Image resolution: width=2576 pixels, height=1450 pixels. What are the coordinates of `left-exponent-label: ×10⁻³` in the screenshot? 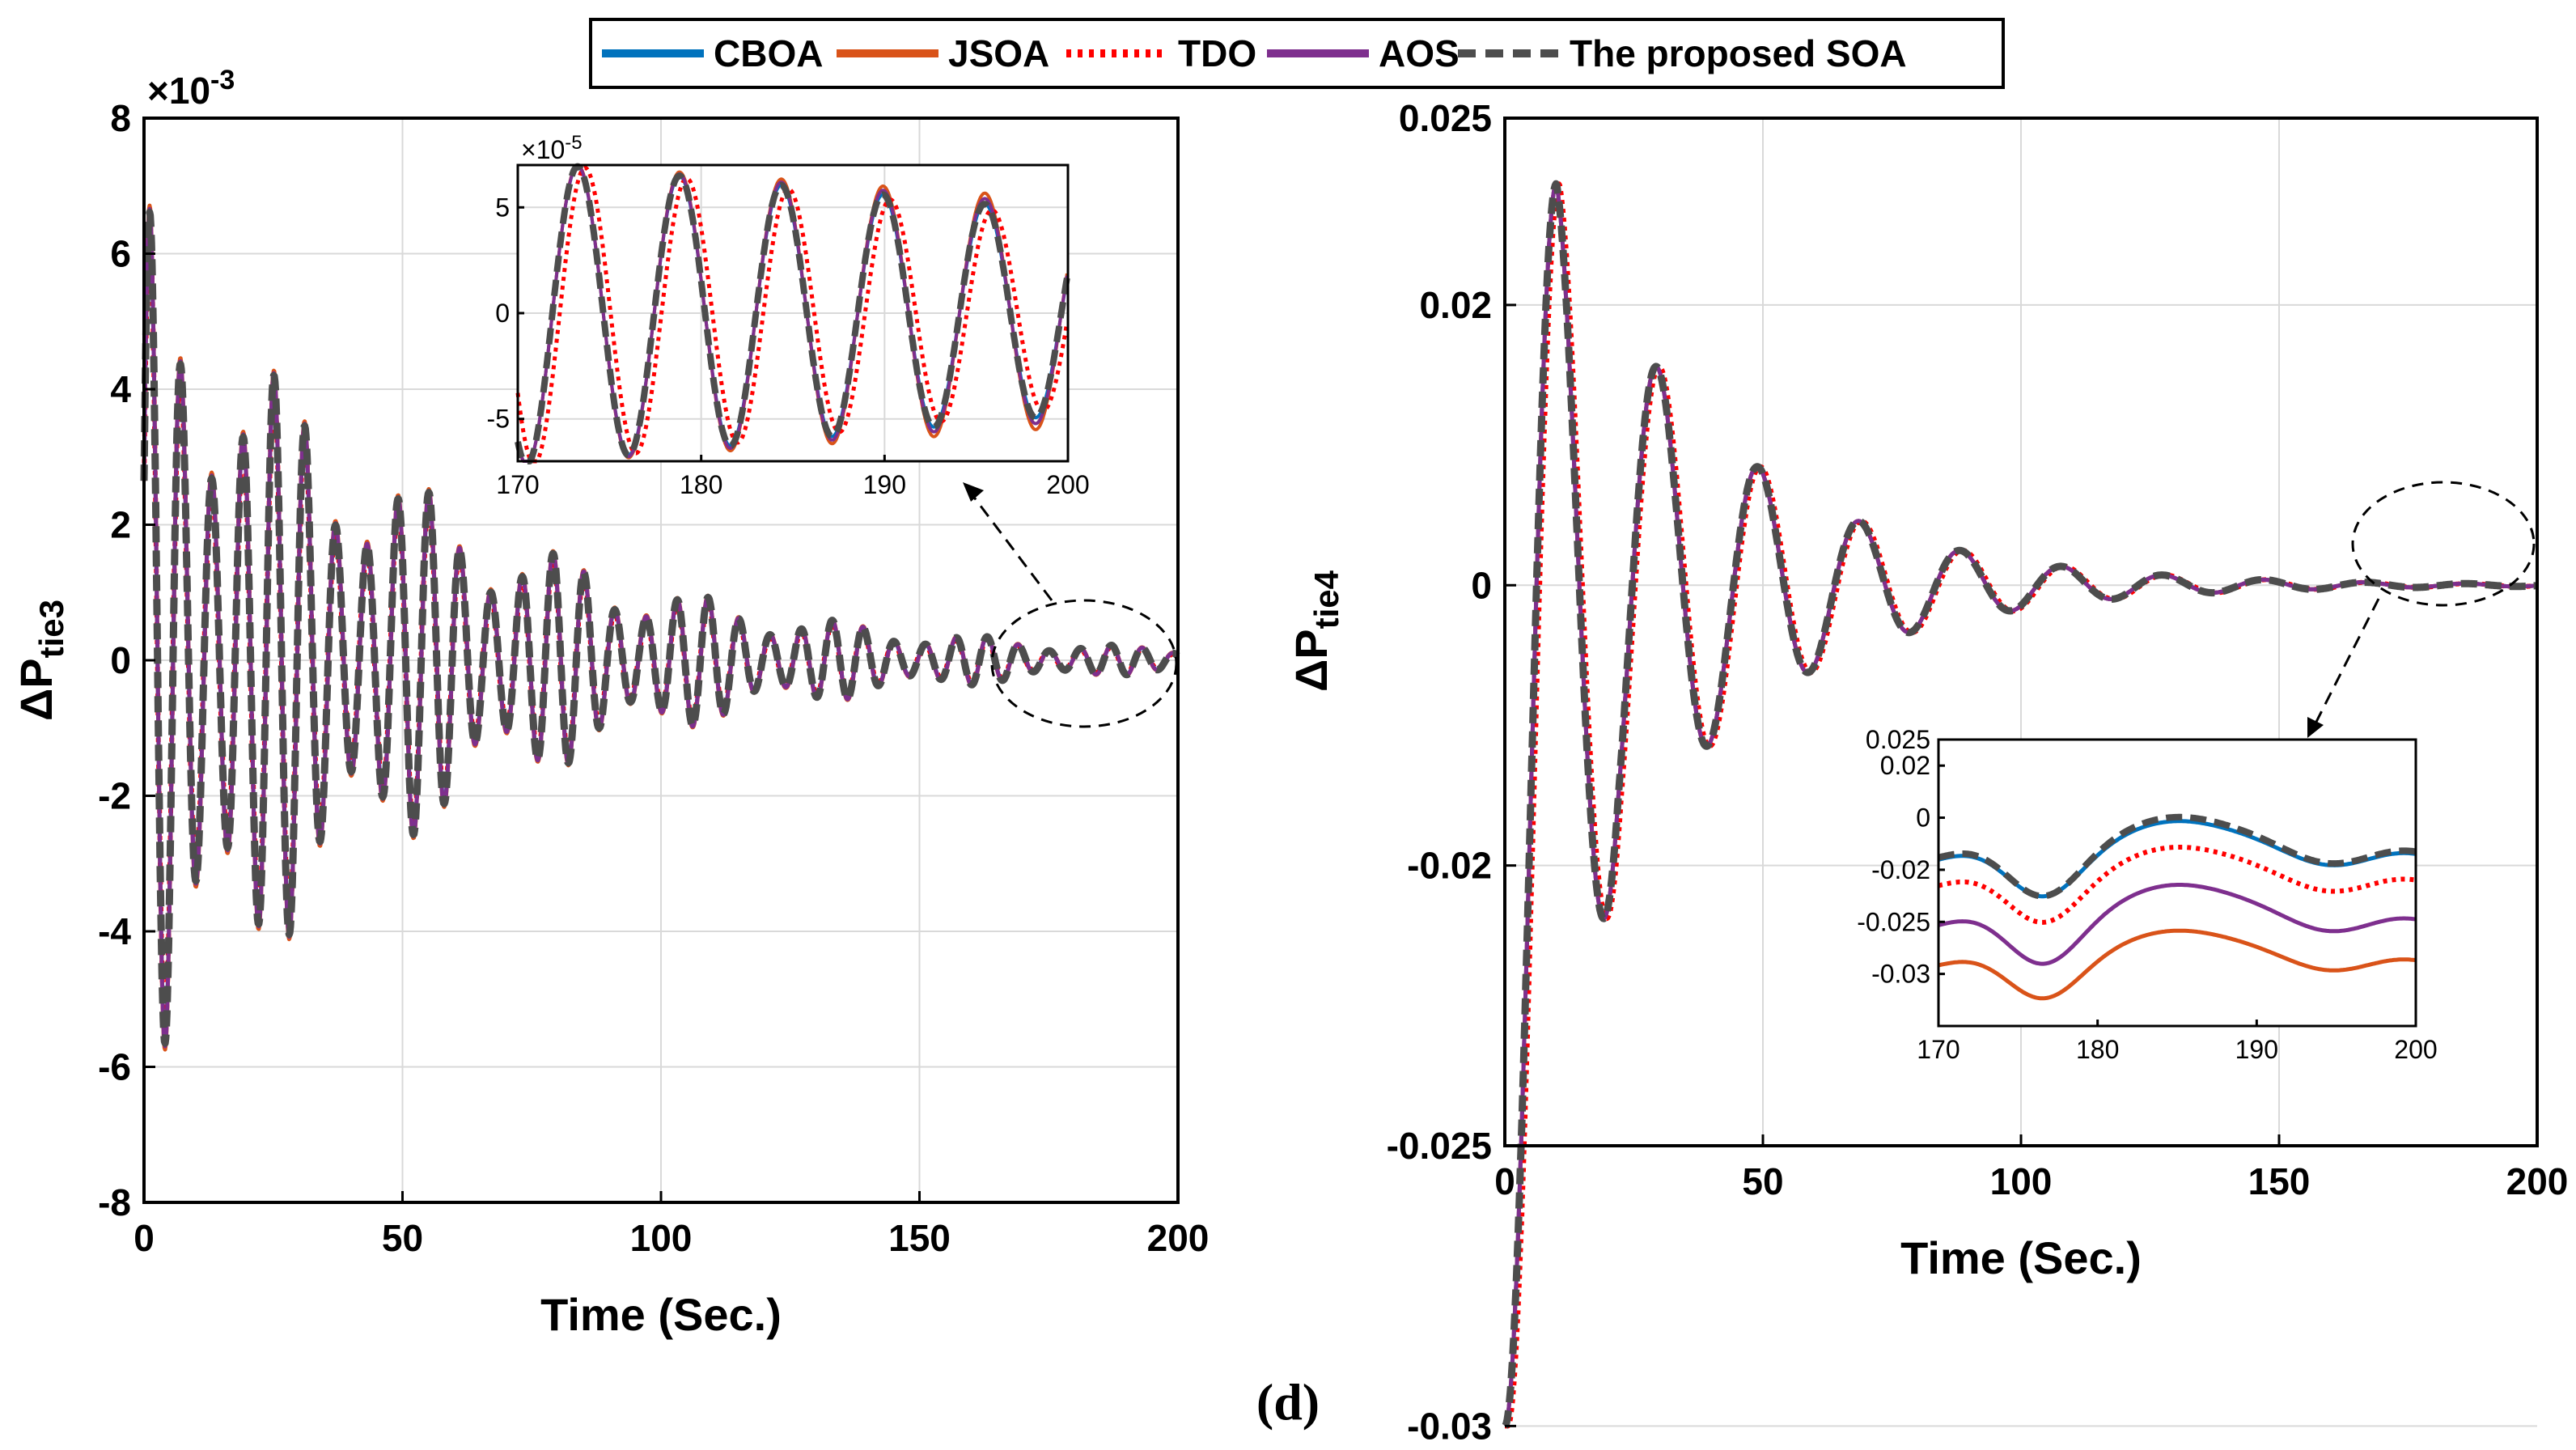 It's located at (191, 88).